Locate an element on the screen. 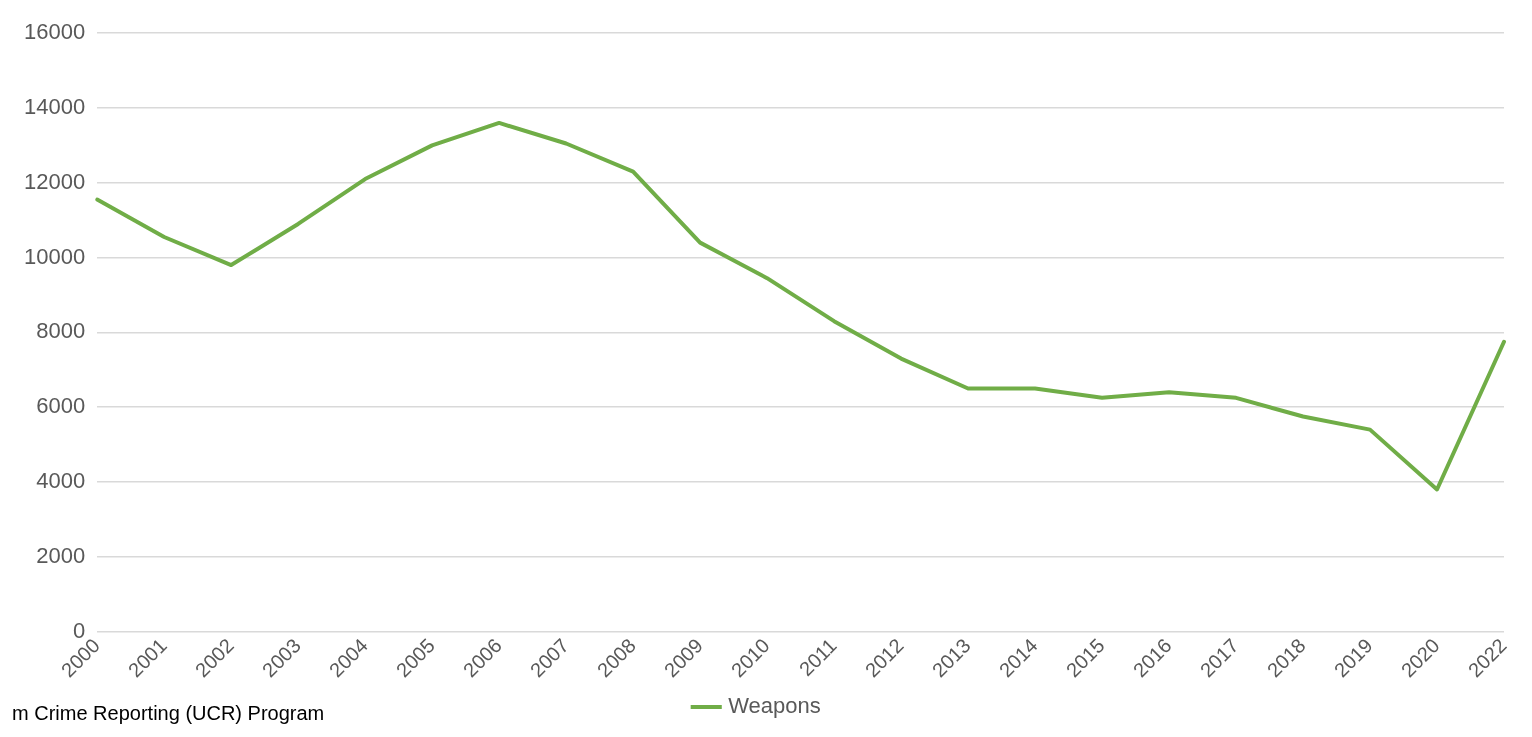  y-tick-label: 10000 is located at coordinates (54, 256).